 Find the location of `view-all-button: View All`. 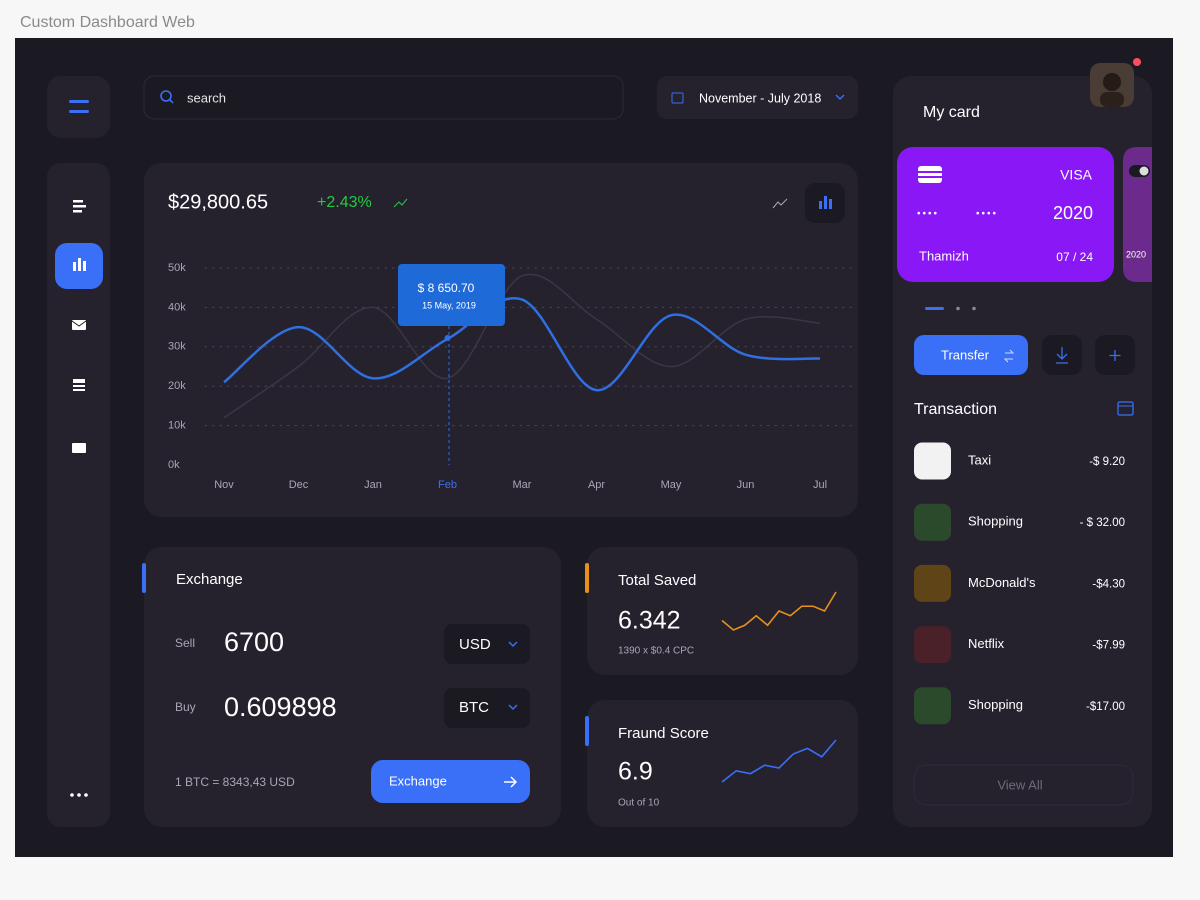

view-all-button: View All is located at coordinates (1023, 785).